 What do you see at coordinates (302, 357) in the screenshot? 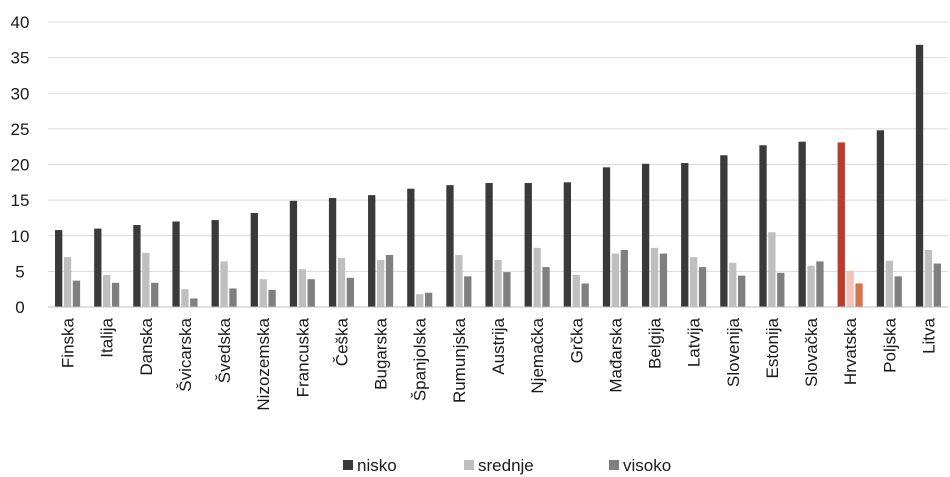
I see `x-tick-label: Francuska` at bounding box center [302, 357].